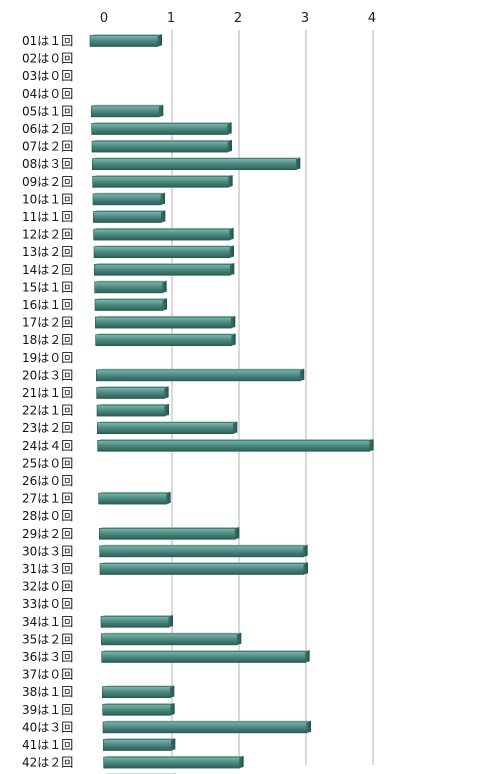 The width and height of the screenshot is (498, 774). I want to click on category-label: 12は２回, so click(47, 235).